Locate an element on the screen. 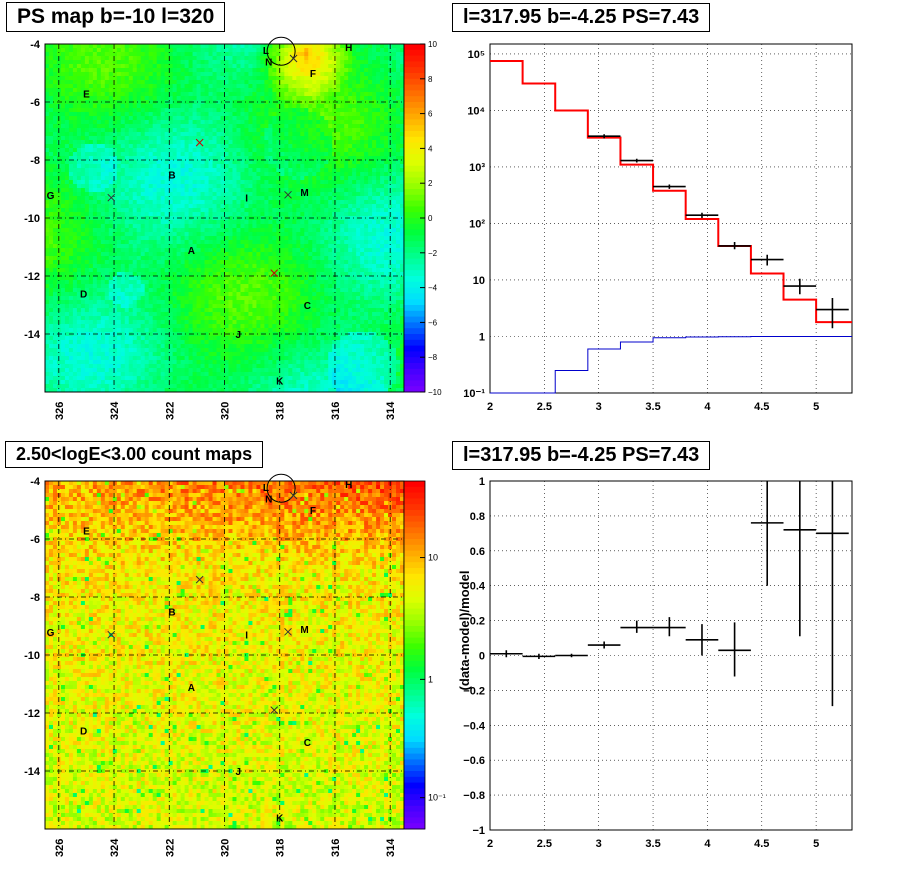 The height and width of the screenshot is (880, 898). residual-ytick: −0.6 is located at coordinates (474, 761).